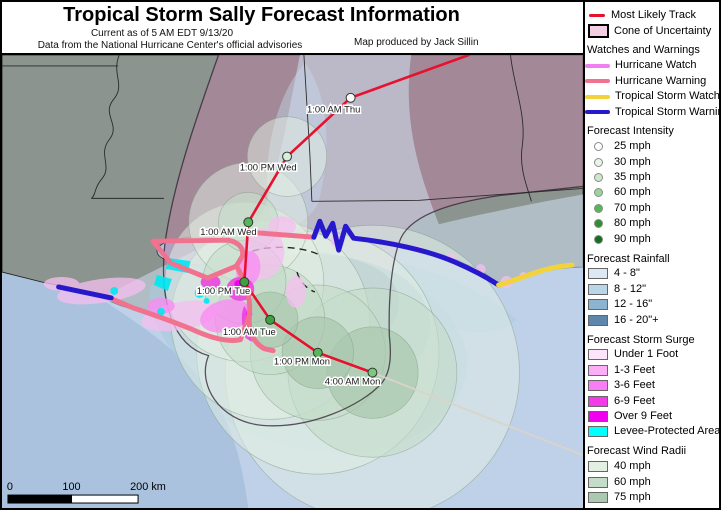 Image resolution: width=721 pixels, height=510 pixels. I want to click on legend-label: 75 mph, so click(632, 496).